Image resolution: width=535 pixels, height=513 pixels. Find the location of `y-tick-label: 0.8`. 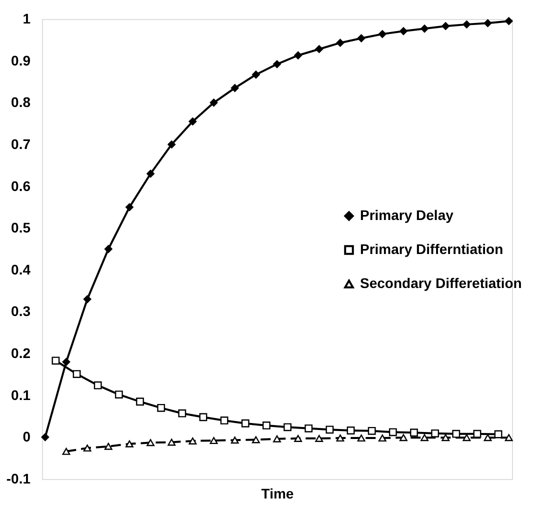

y-tick-label: 0.8 is located at coordinates (21, 102).